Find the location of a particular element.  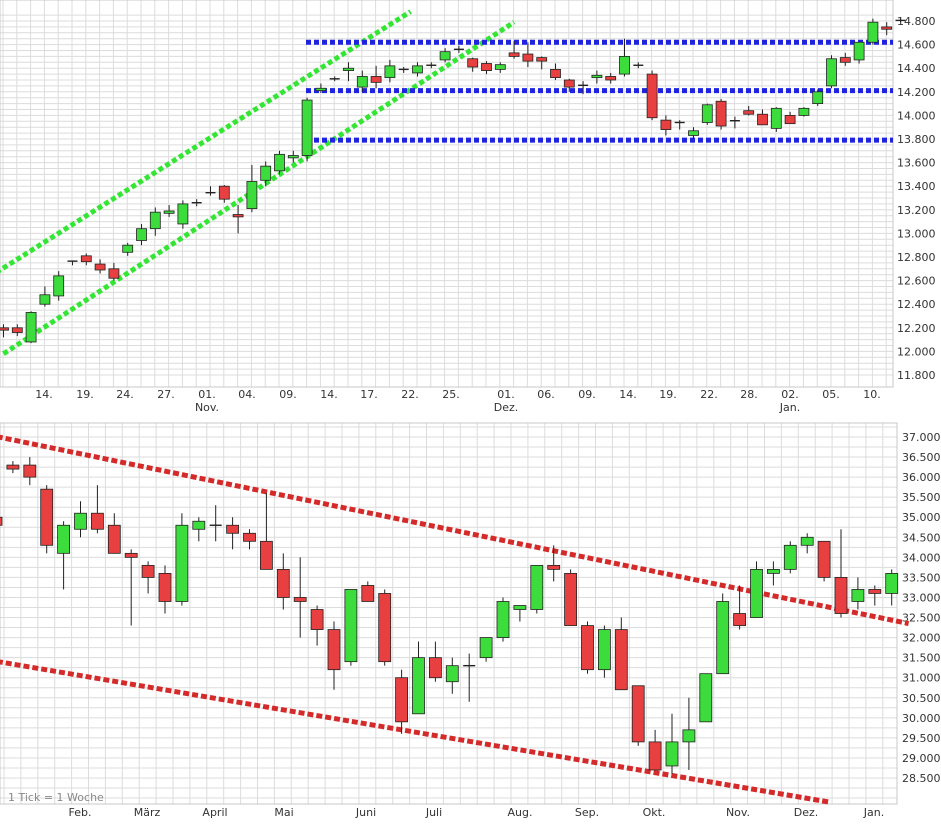

month-label: April is located at coordinates (214, 812).